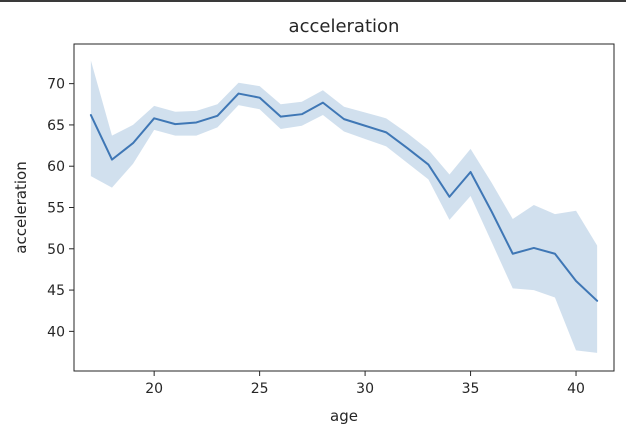 Image resolution: width=626 pixels, height=440 pixels. I want to click on y-tick-label: 55, so click(56, 209).